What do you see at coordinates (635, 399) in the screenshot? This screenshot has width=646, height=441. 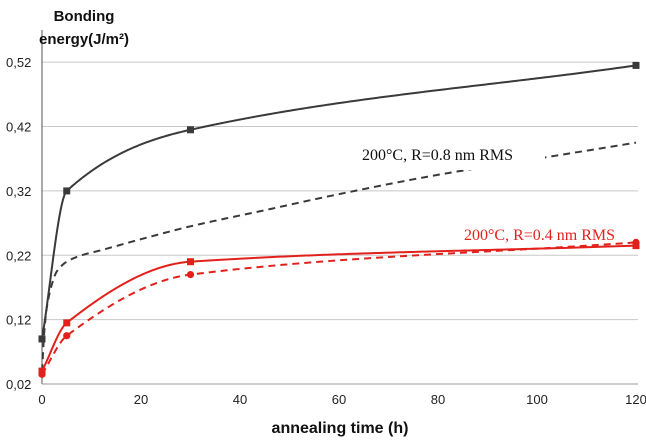 I see `x-tick-label: 120` at bounding box center [635, 399].